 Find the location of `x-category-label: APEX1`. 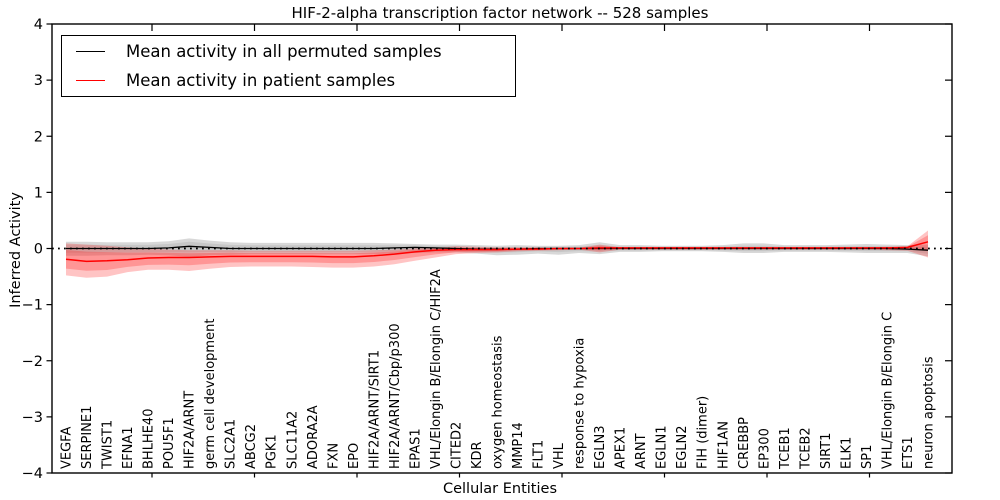

x-category-label: APEX1 is located at coordinates (621, 448).